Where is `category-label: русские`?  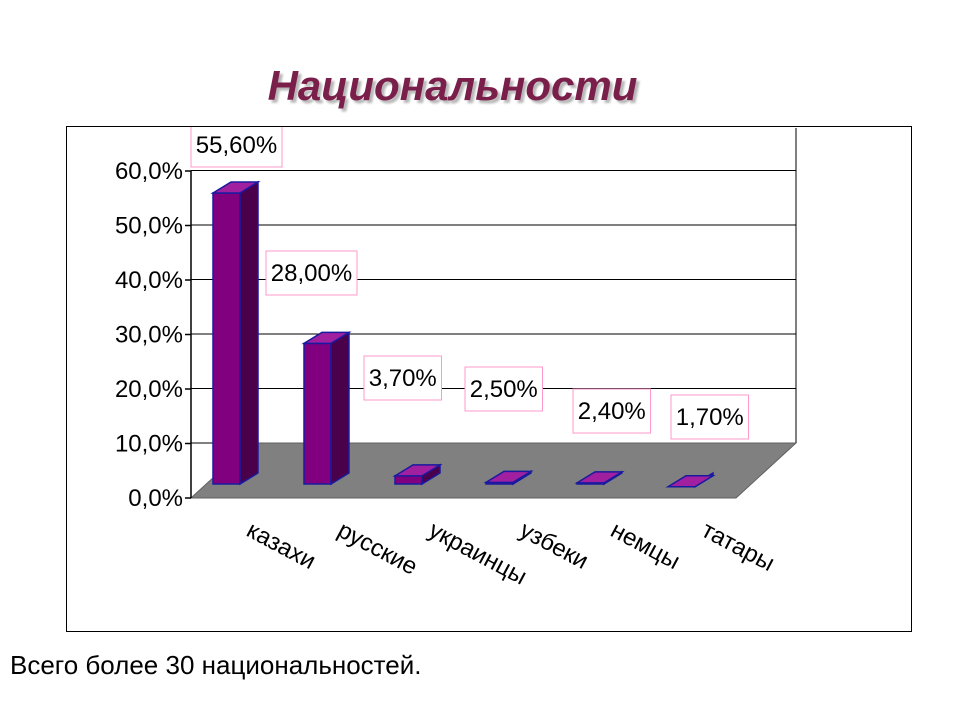 category-label: русские is located at coordinates (377, 548).